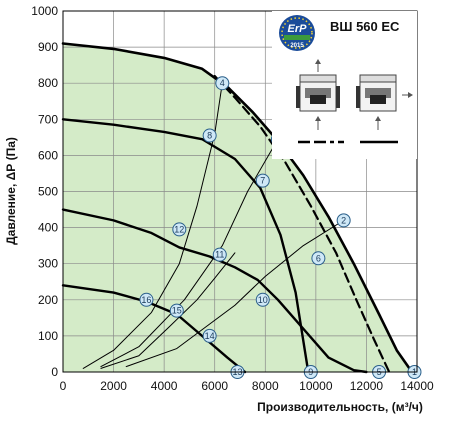 The height and width of the screenshot is (422, 450). I want to click on y-tick-label: 400, so click(48, 228).